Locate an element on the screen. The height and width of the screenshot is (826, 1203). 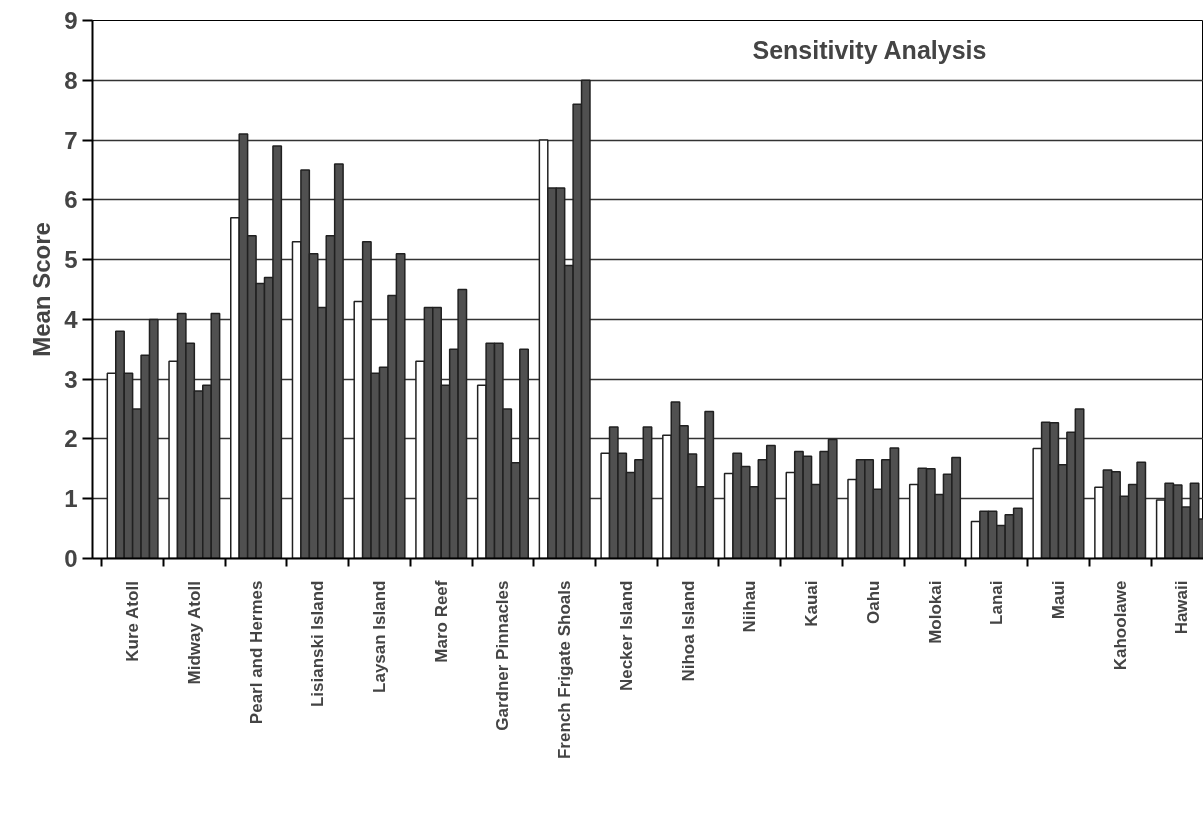
text: Sensitivity Analysis is located at coordinates (869, 49).